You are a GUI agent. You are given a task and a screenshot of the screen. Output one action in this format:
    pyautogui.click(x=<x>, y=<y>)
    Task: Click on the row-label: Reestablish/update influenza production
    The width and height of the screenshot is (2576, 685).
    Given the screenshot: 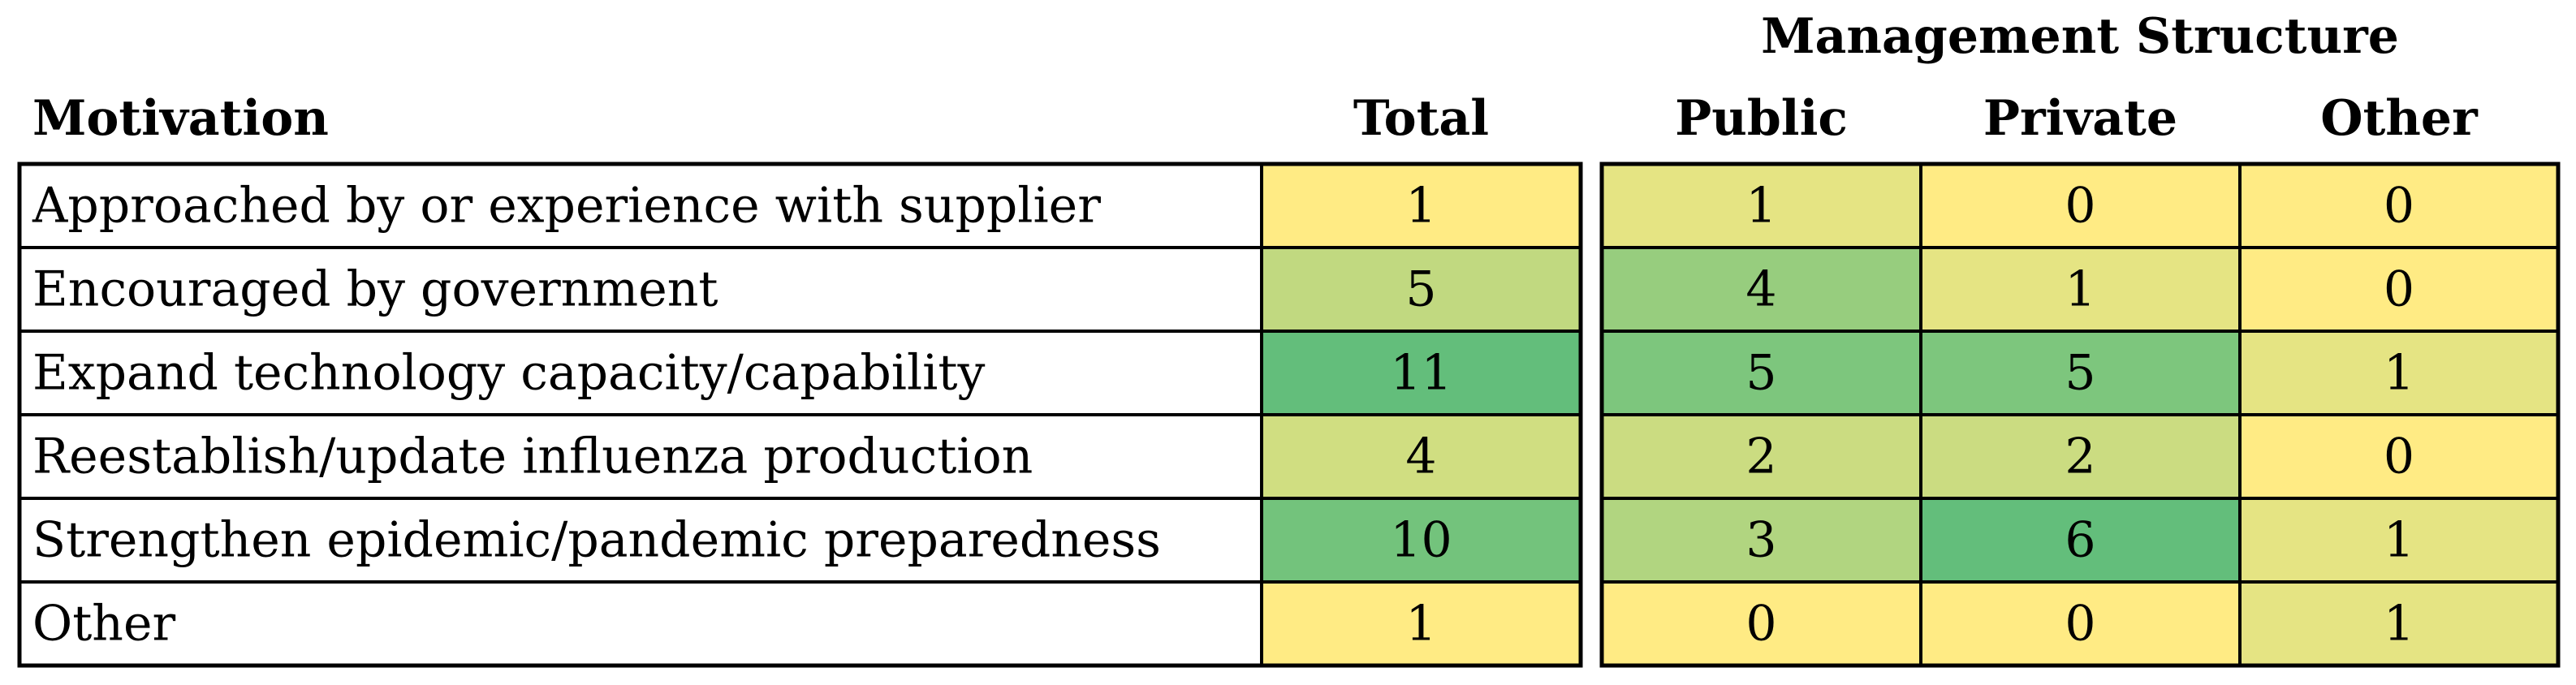 What is the action you would take?
    pyautogui.click(x=532, y=457)
    